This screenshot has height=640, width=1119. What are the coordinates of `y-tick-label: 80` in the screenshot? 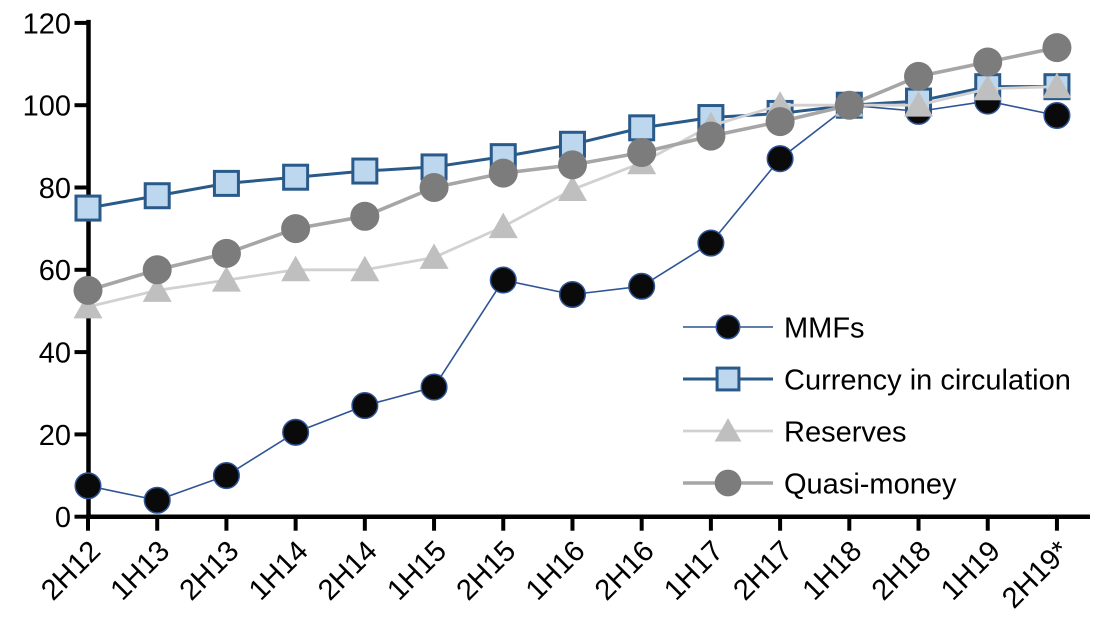 It's located at (55, 189).